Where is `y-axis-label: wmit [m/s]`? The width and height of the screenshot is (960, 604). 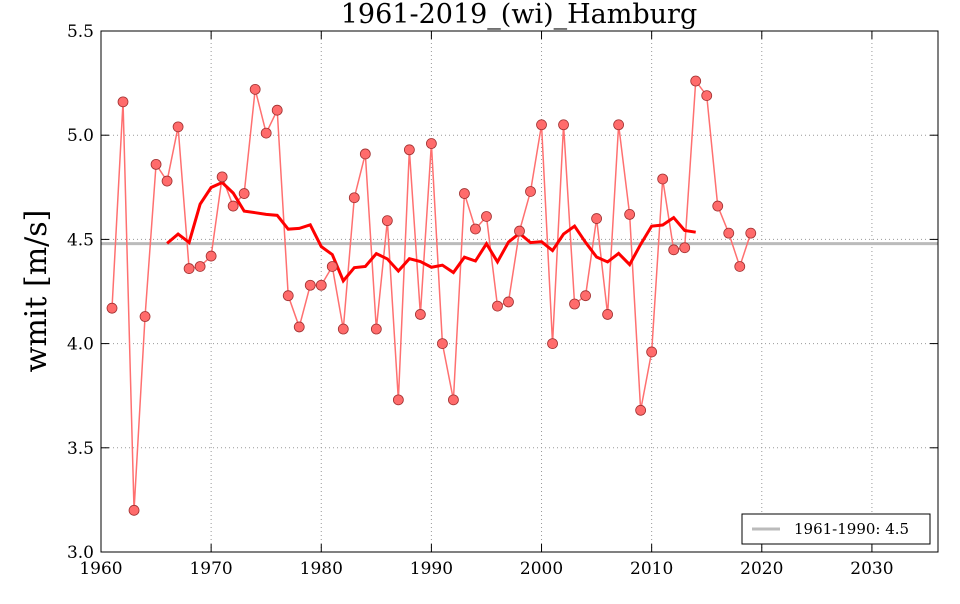
y-axis-label: wmit [m/s] is located at coordinates (36, 291).